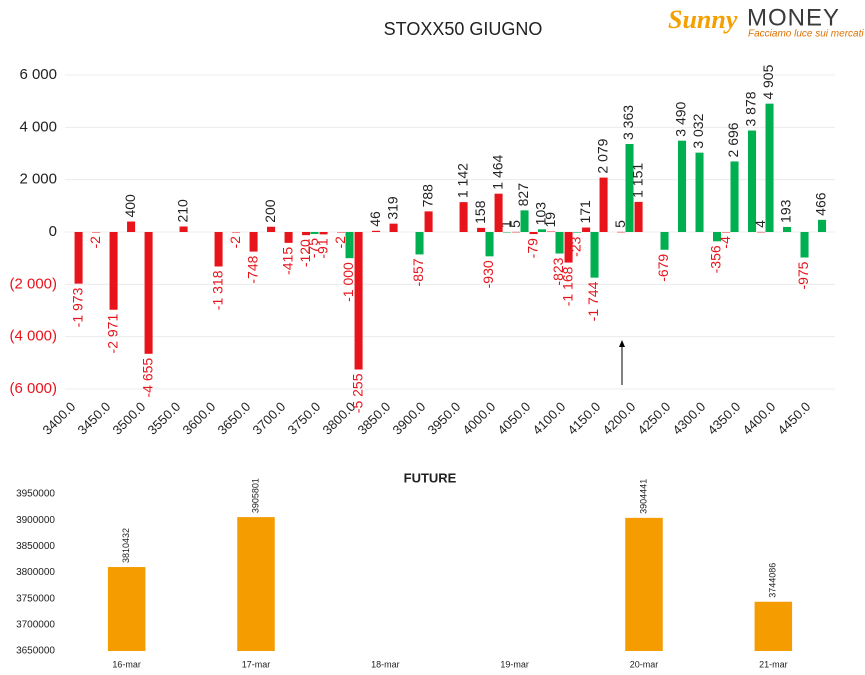 Image resolution: width=865 pixels, height=675 pixels. Describe the element at coordinates (33, 336) in the screenshot. I see `y-tick-label: (4 000)` at that location.